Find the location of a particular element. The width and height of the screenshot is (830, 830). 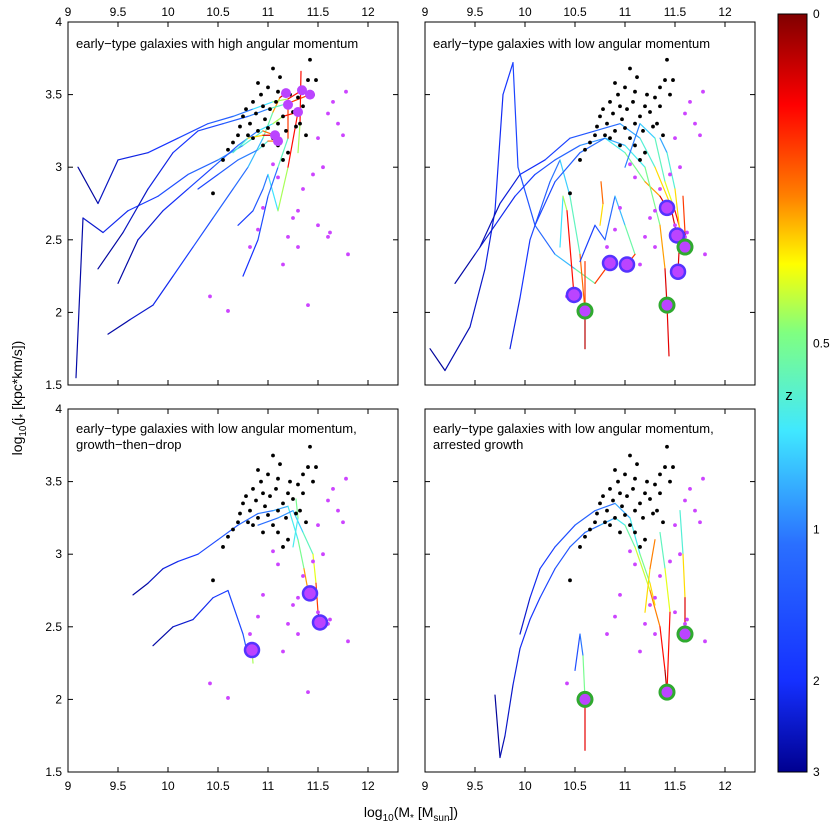

panel-0-ytick-label: 2.5 is located at coordinates (53, 240).